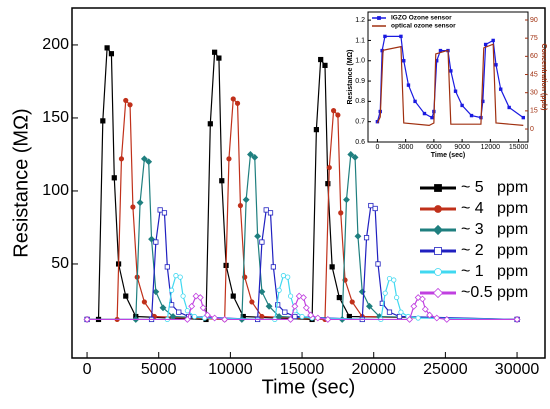  Describe the element at coordinates (360, 20) in the screenshot. I see `y-tick-label: 1.2` at that location.